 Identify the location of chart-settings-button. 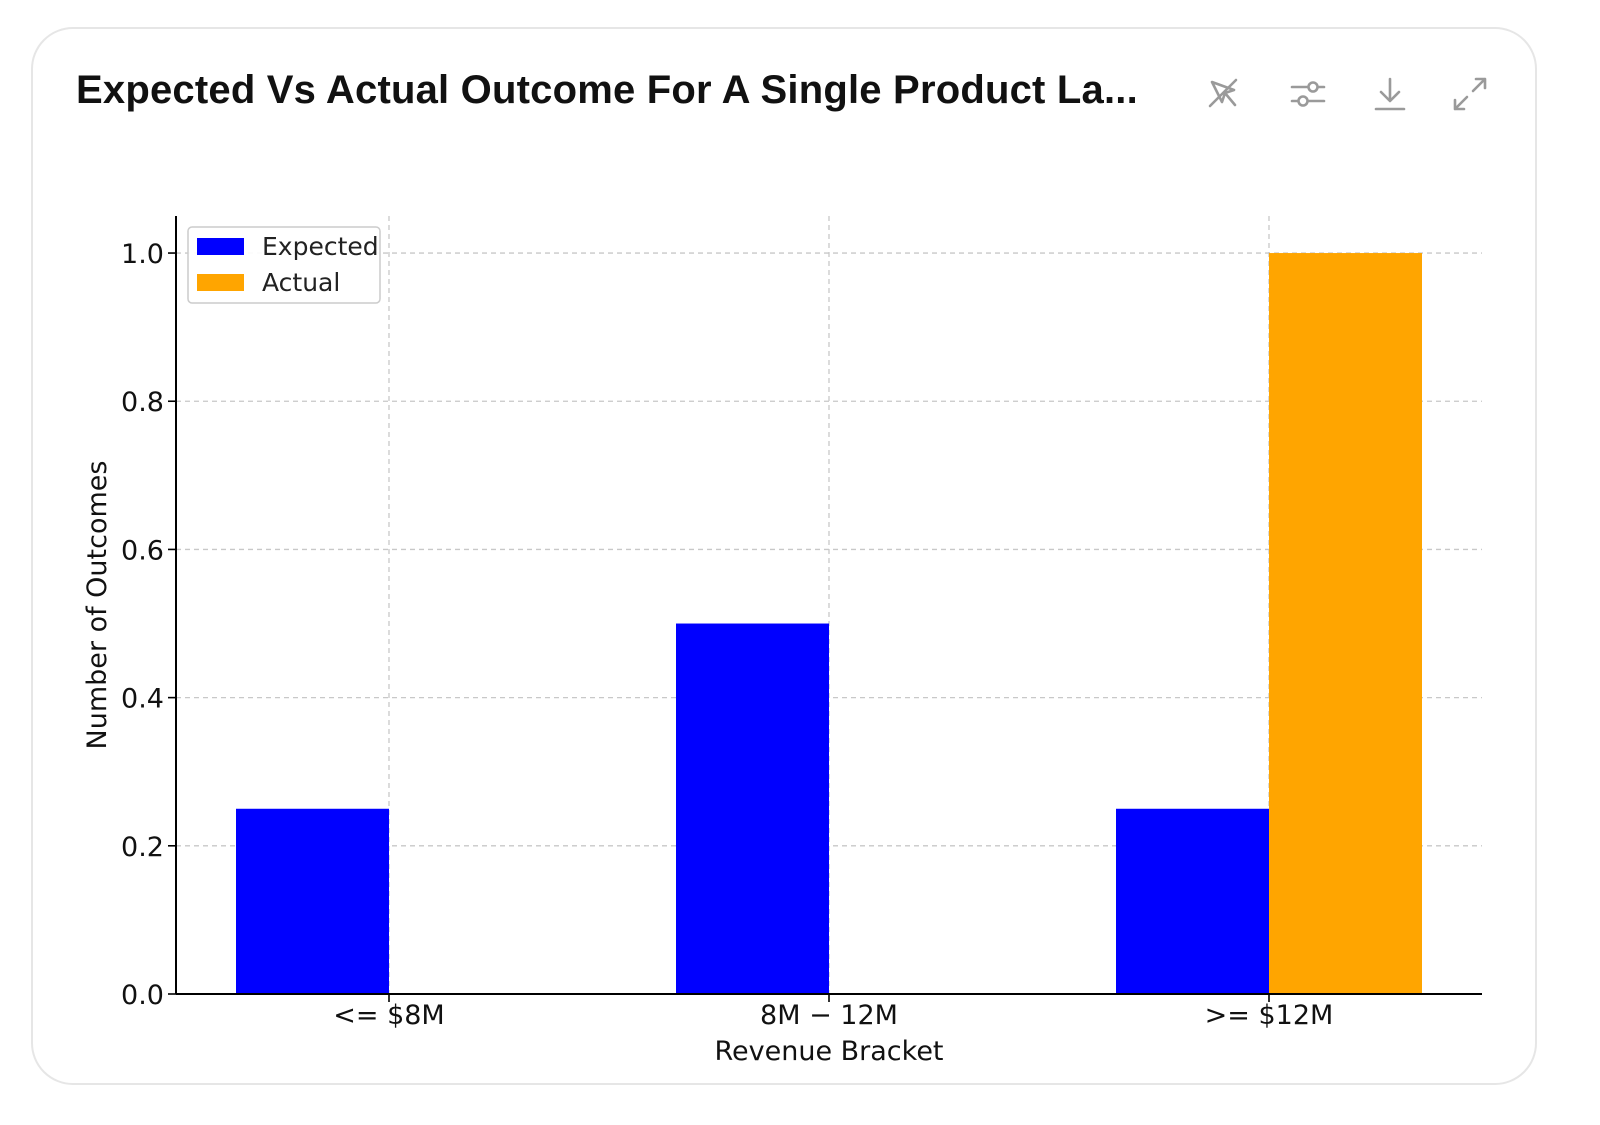
(1308, 94).